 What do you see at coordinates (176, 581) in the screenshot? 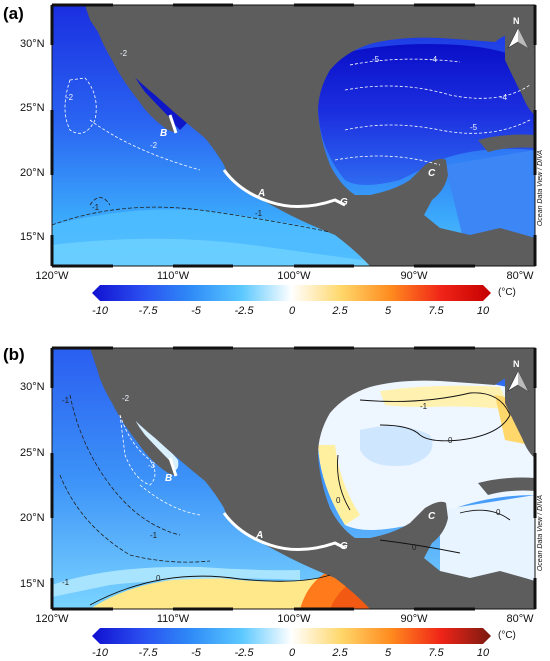
I see `pacific-light-band` at bounding box center [176, 581].